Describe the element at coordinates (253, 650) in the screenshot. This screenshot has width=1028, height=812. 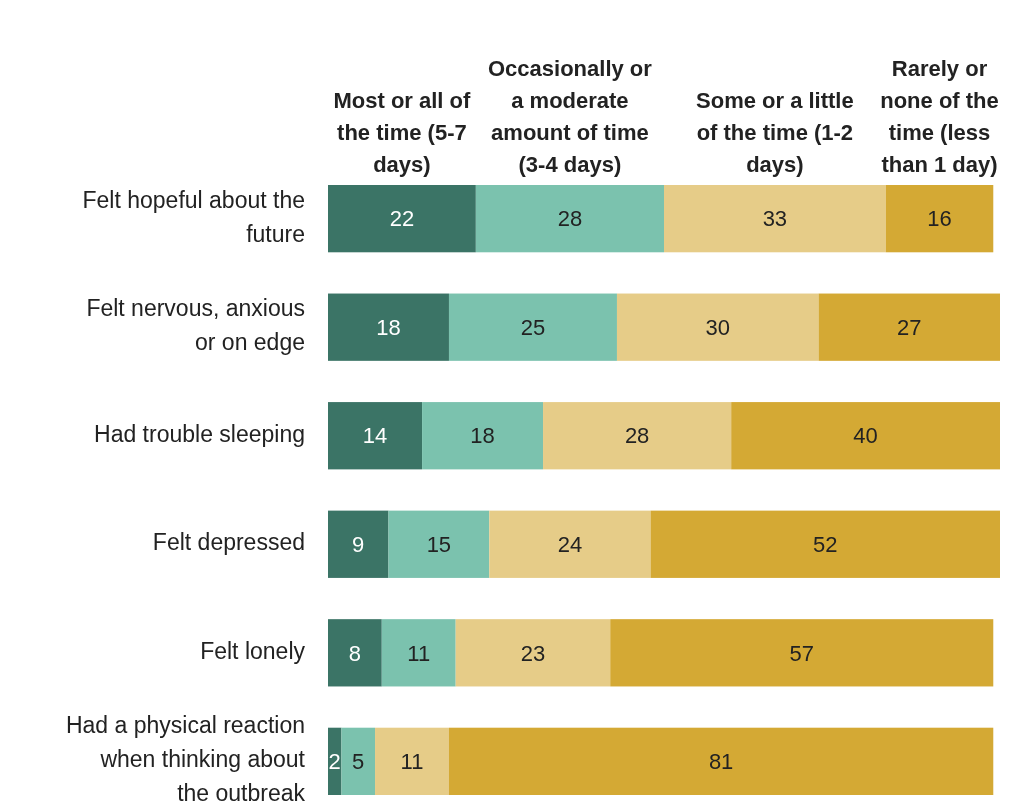
I see `y-tick-label: Felt lonely` at that location.